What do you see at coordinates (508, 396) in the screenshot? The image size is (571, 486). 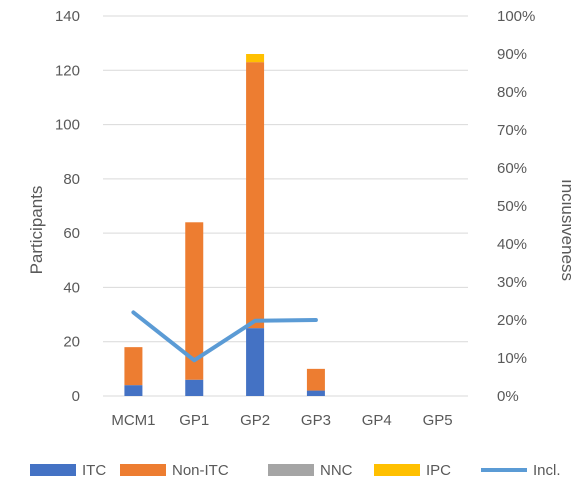 I see `y2-tick-label: 0%` at bounding box center [508, 396].